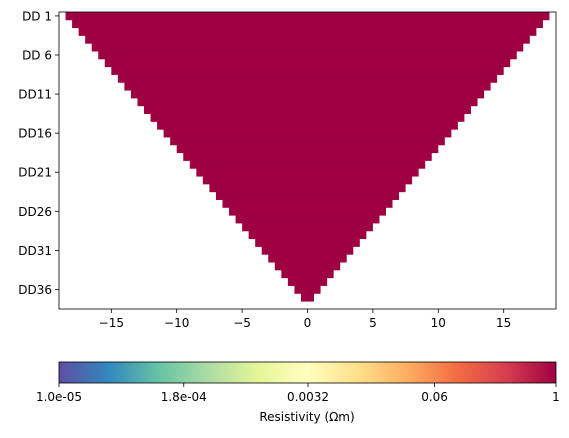 This screenshot has width=569, height=438. What do you see at coordinates (307, 372) in the screenshot?
I see `colorbar-gradient` at bounding box center [307, 372].